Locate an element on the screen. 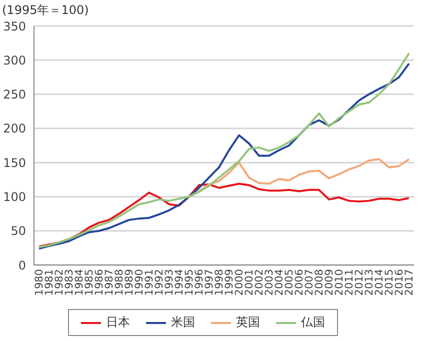  legend-label: 仏国 is located at coordinates (312, 322).